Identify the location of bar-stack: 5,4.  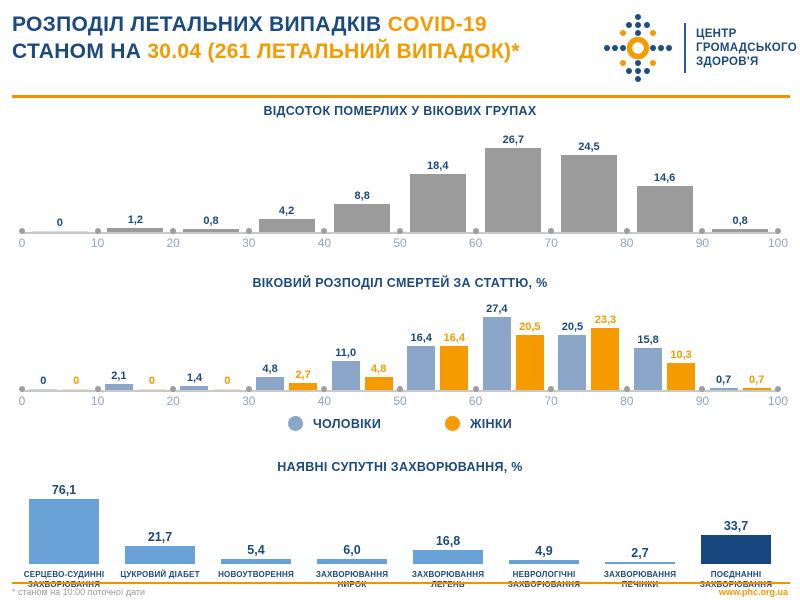
(256, 522).